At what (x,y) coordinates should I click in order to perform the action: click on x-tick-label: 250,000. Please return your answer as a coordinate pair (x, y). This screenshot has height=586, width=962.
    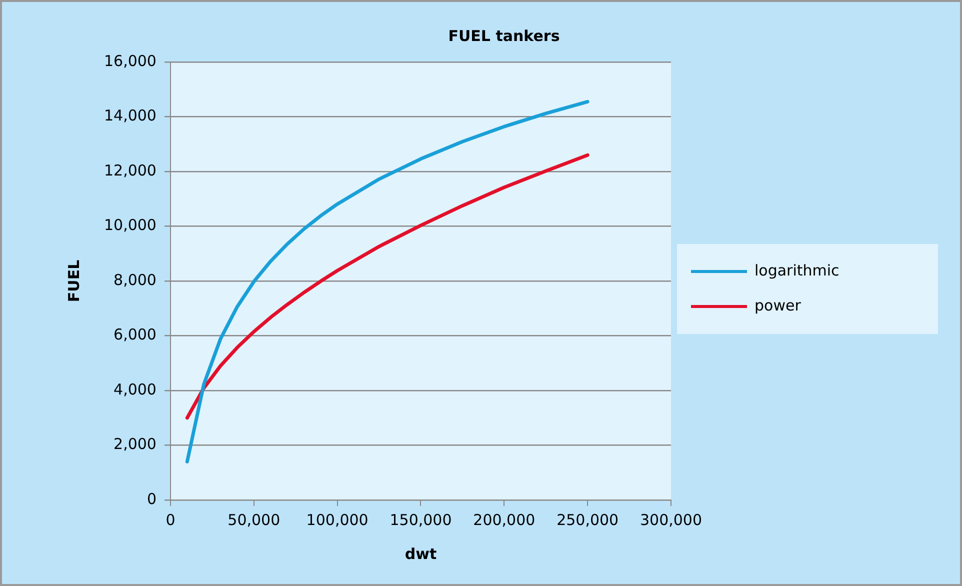
    Looking at the image, I should click on (587, 519).